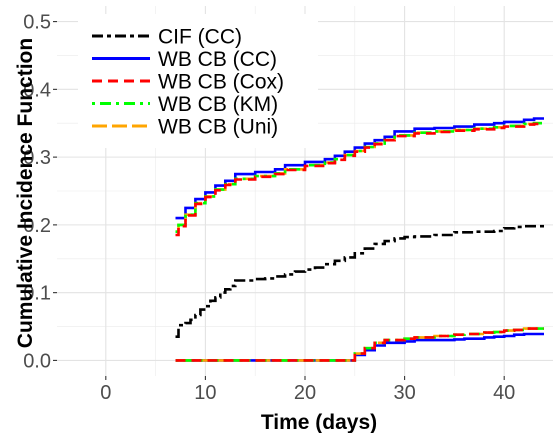 Image resolution: width=559 pixels, height=433 pixels. What do you see at coordinates (319, 422) in the screenshot?
I see `x-axis-title: Time (days)` at bounding box center [319, 422].